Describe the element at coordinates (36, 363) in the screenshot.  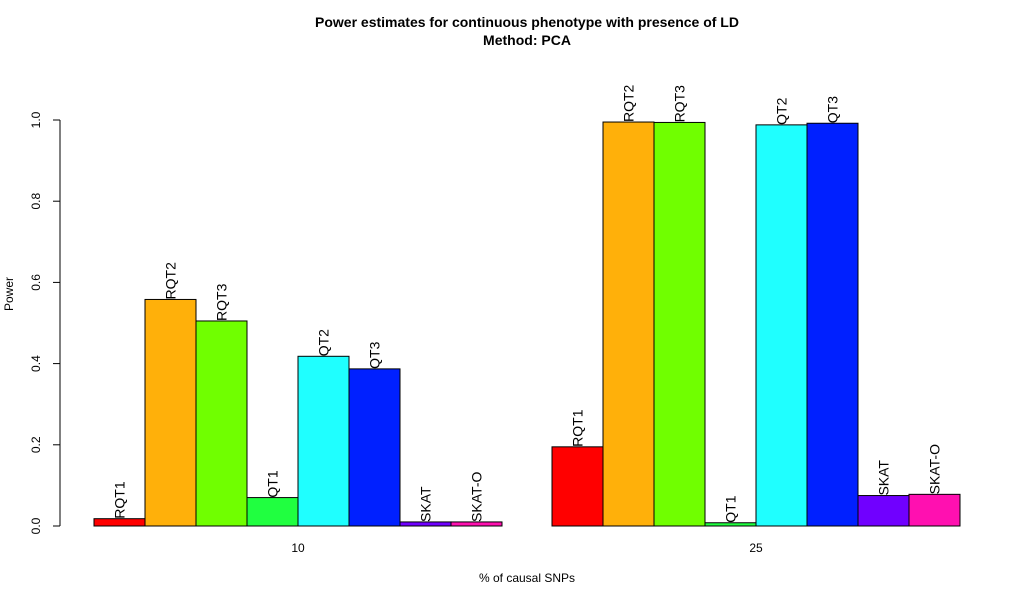
I see `y-tick-label: 0.4` at that location.